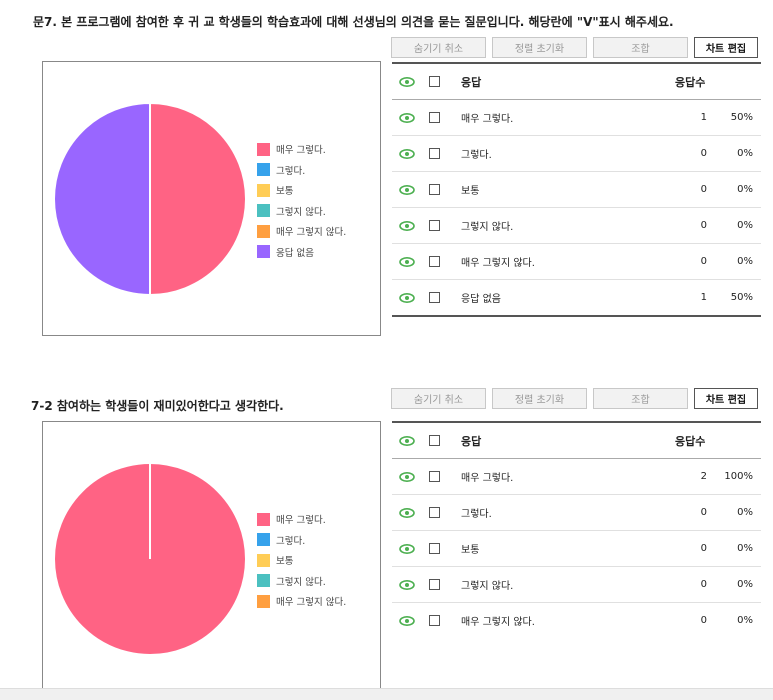 This screenshot has width=773, height=700. I want to click on legend-label: 그렇다., so click(291, 171).